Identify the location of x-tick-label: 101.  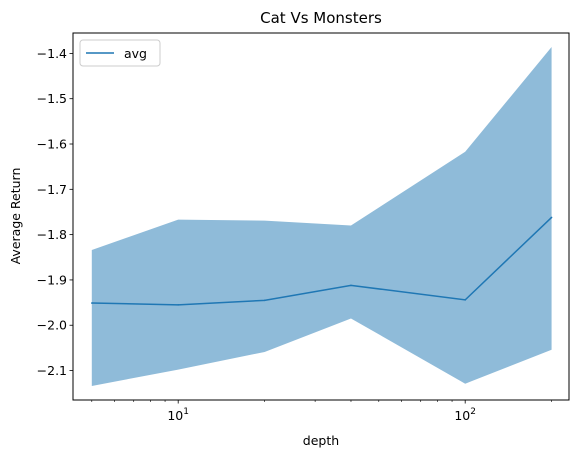
(178, 415).